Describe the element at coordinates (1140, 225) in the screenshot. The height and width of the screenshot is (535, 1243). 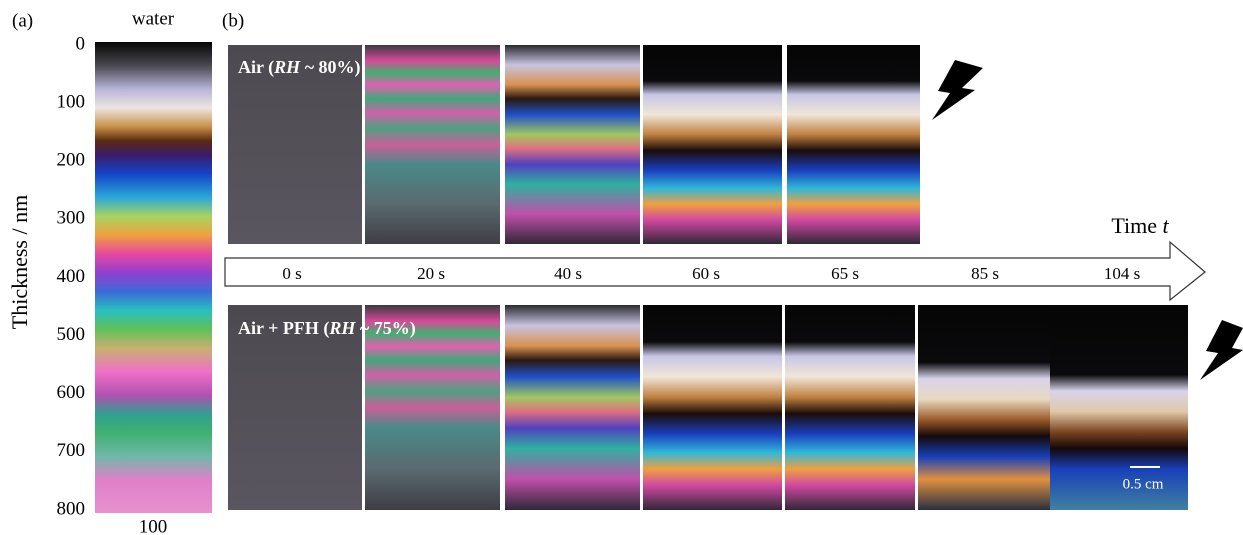
I see `time-axis-label: Time t` at that location.